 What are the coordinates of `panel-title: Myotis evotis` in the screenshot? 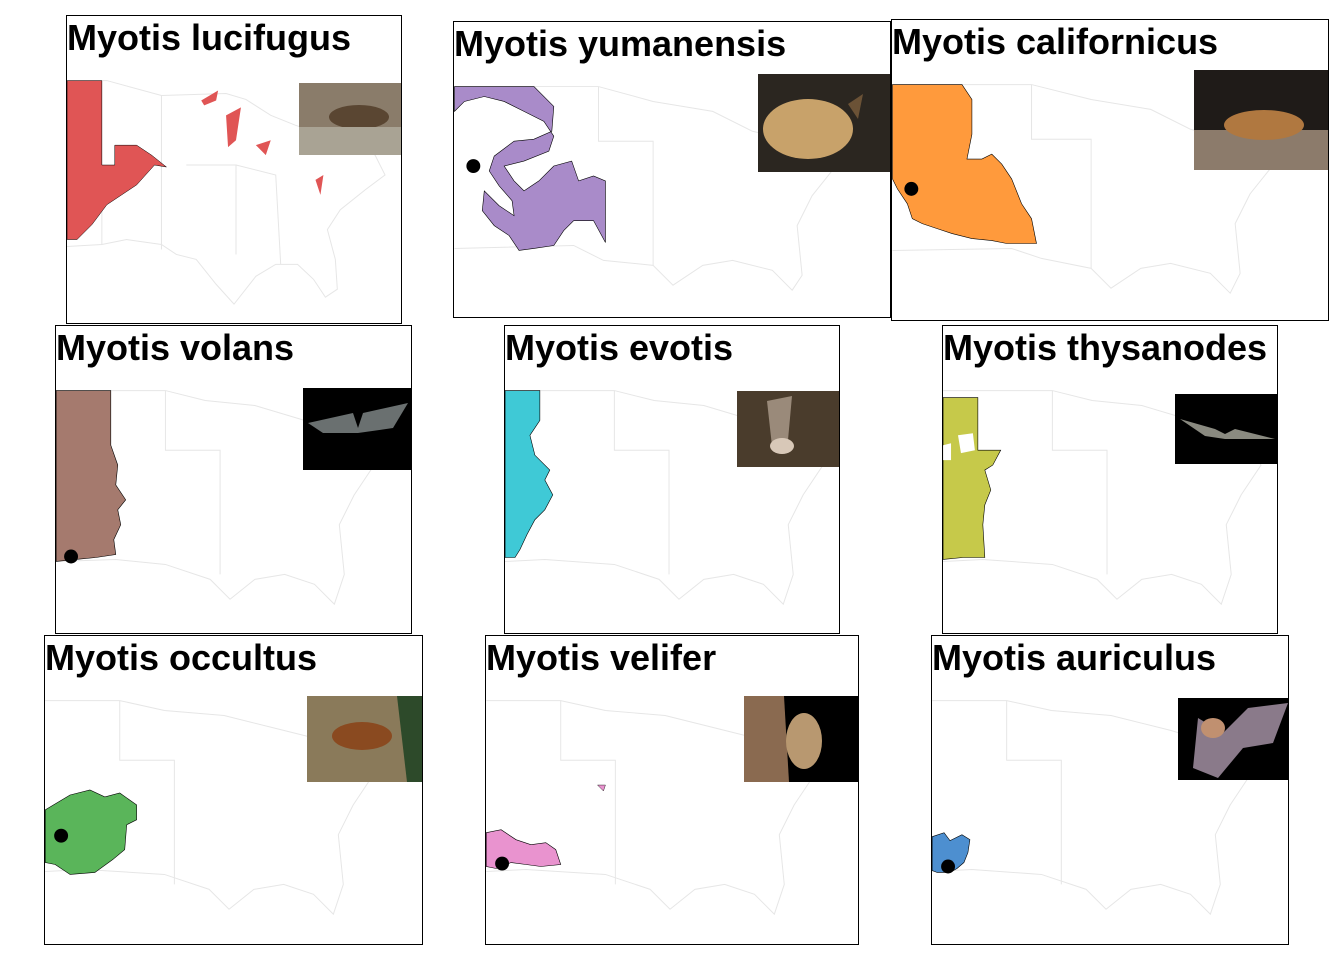 It's located at (619, 347).